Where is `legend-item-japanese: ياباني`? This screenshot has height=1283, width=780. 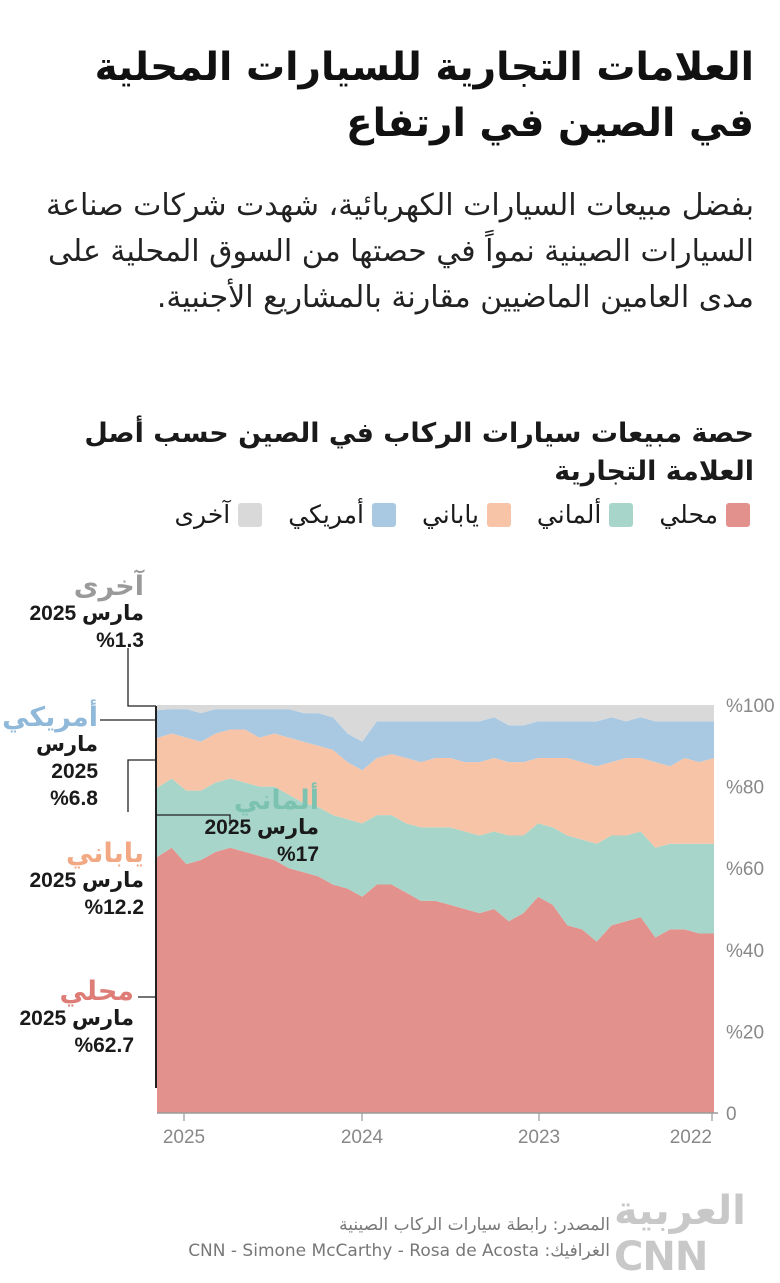 legend-item-japanese: ياباني is located at coordinates (466, 514).